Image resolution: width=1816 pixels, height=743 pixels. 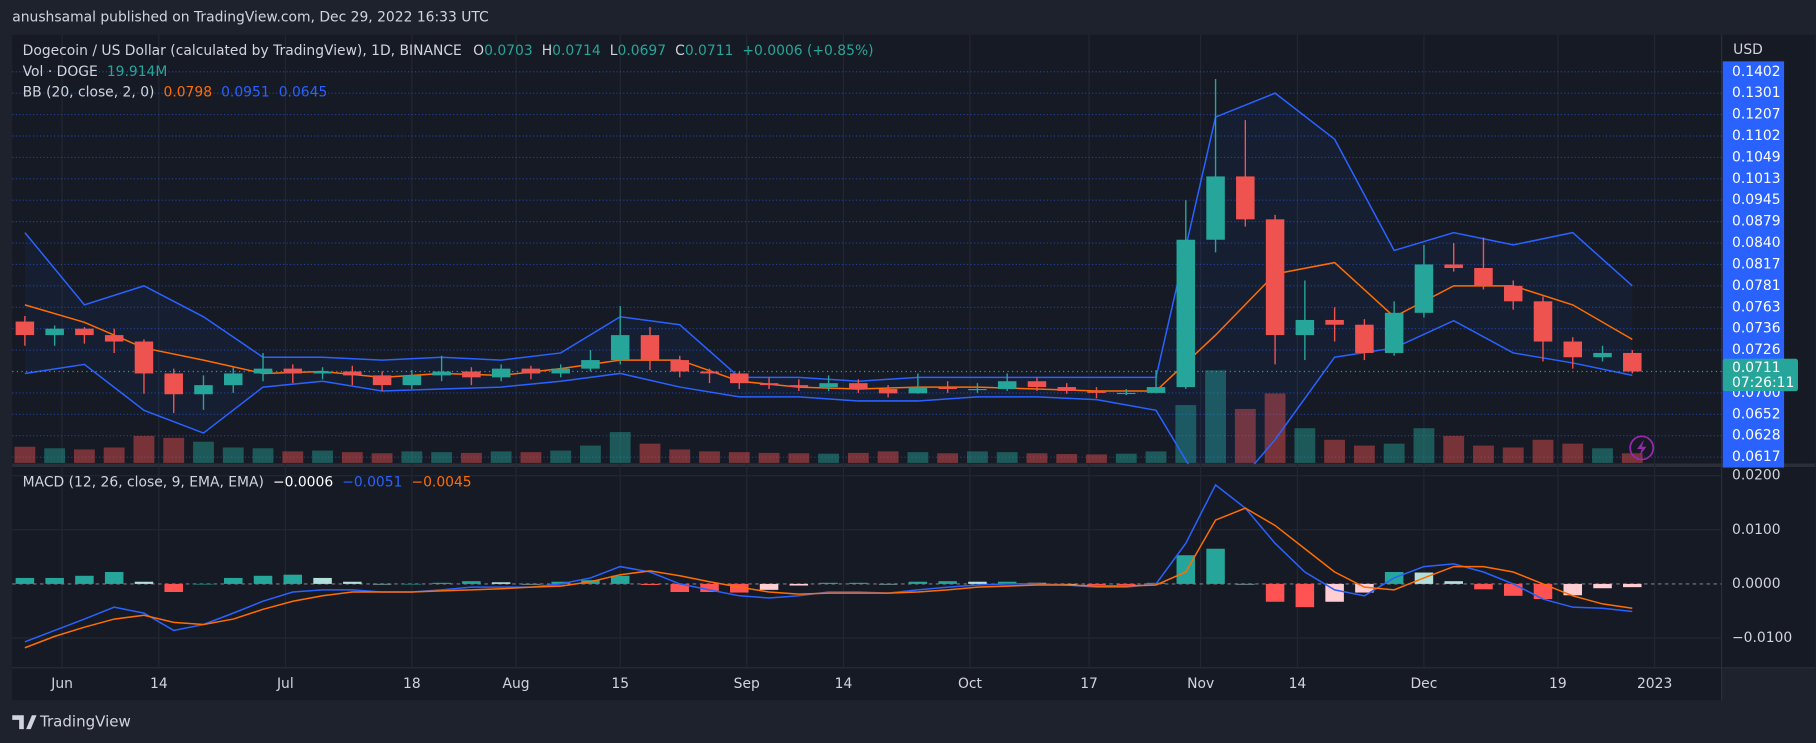 What do you see at coordinates (1756, 414) in the screenshot?
I see `y-tick-label: 0.0652` at bounding box center [1756, 414].